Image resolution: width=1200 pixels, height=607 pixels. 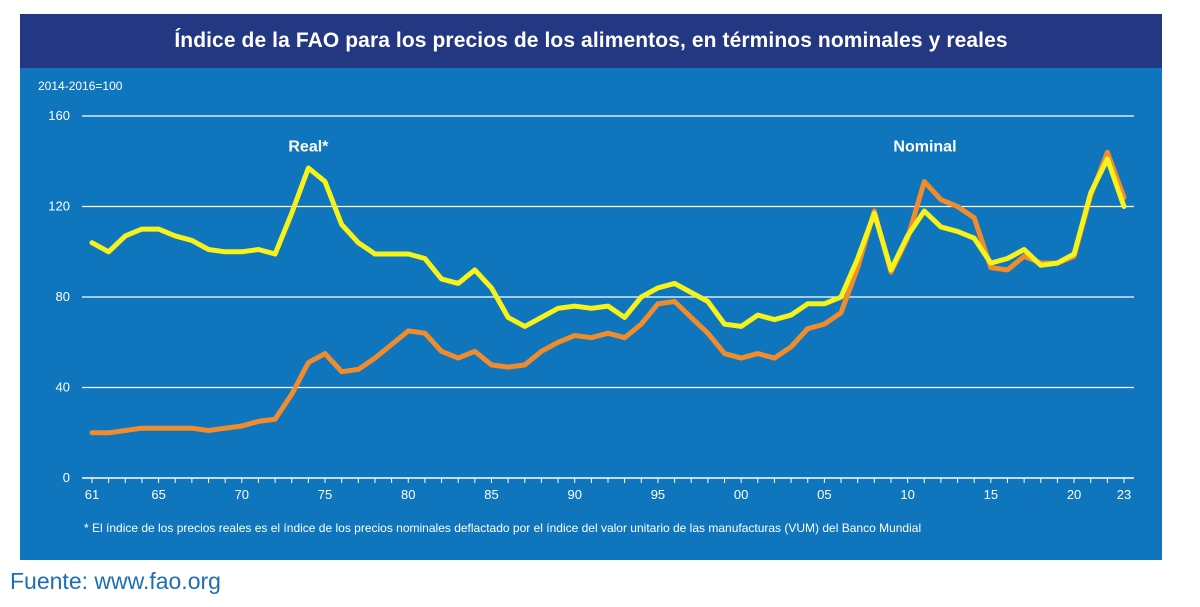 I want to click on y-tick-label: 40, so click(x=63, y=387).